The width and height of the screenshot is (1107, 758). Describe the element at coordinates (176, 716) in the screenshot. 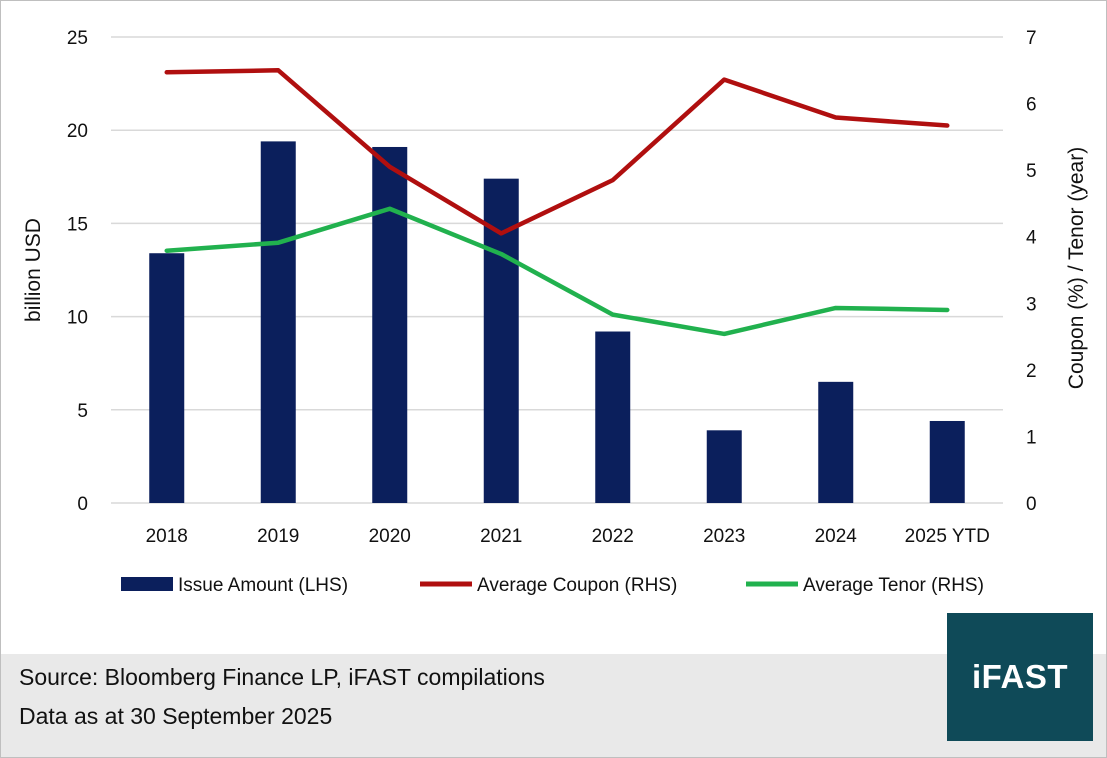

I see `data-date-note: Data as at 30 September 2025` at that location.